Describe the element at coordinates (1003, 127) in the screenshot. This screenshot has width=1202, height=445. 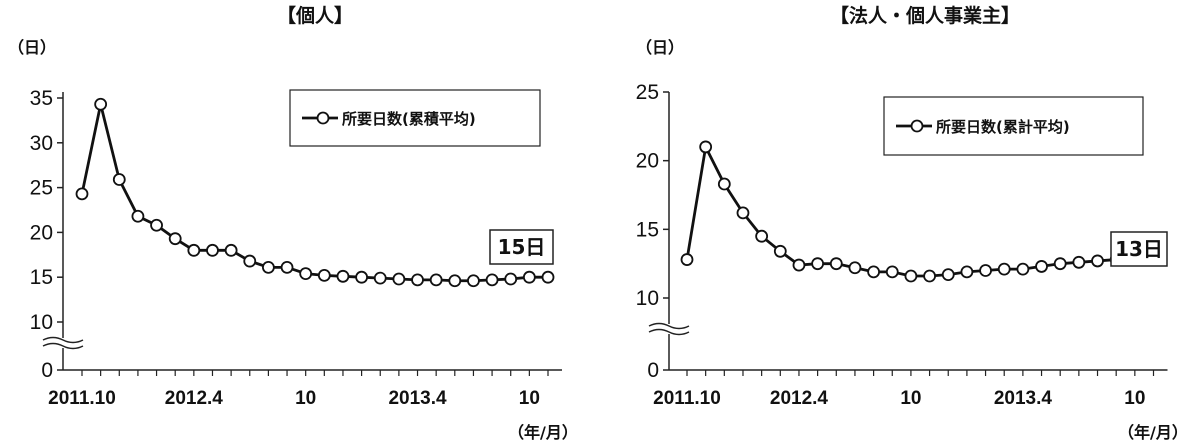
I see `legend-label: 所要日数(累計平均)` at that location.